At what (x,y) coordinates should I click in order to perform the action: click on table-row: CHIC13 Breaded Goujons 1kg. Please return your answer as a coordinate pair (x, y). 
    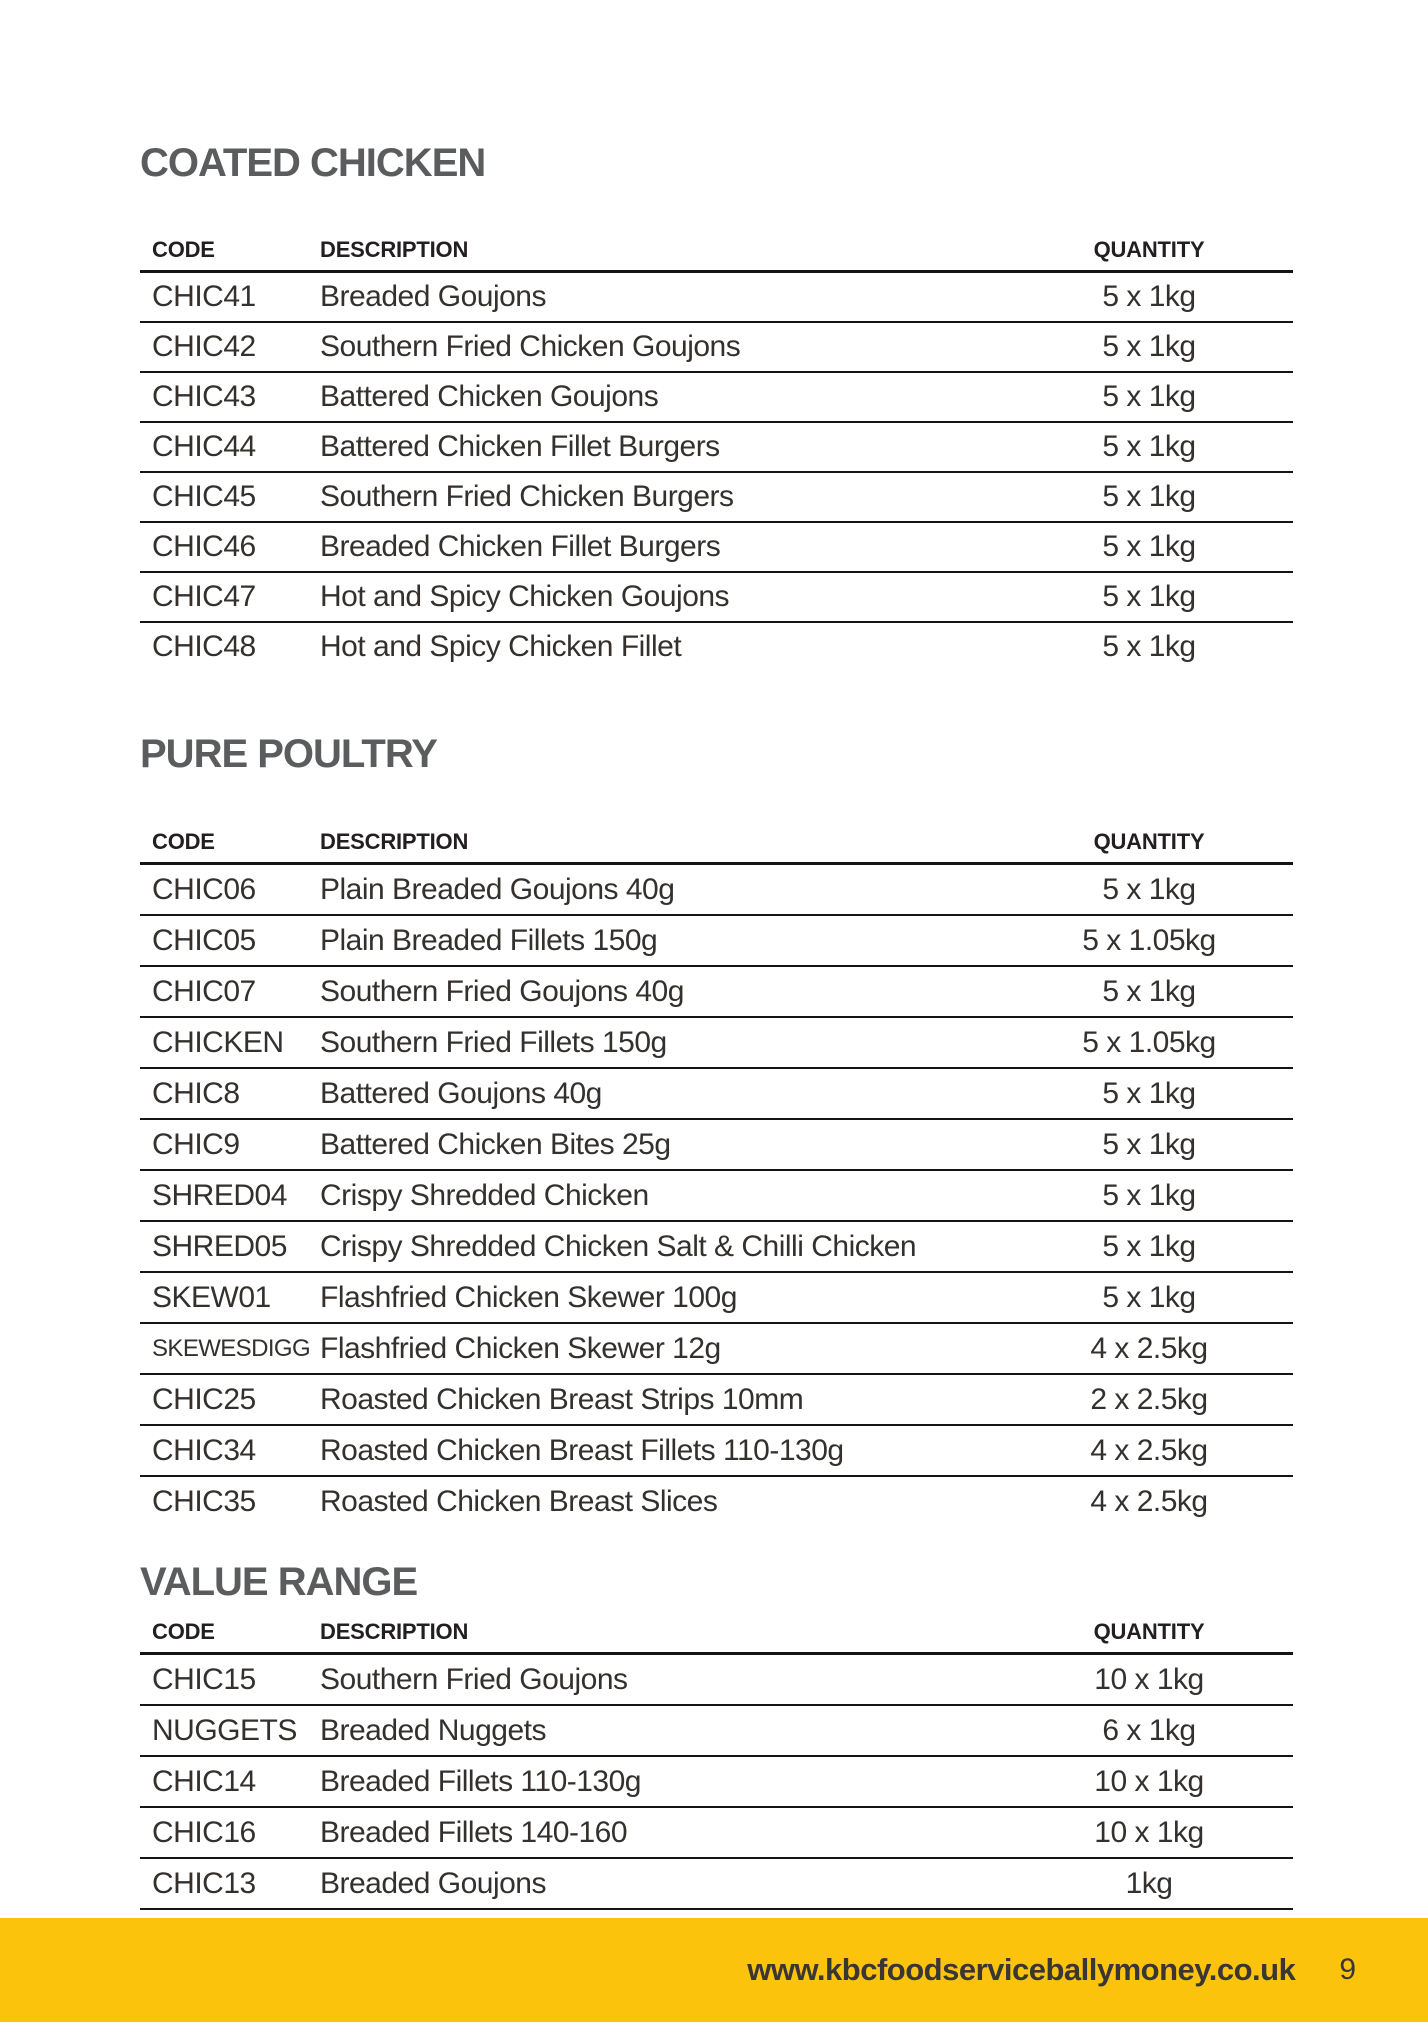
    Looking at the image, I should click on (716, 1884).